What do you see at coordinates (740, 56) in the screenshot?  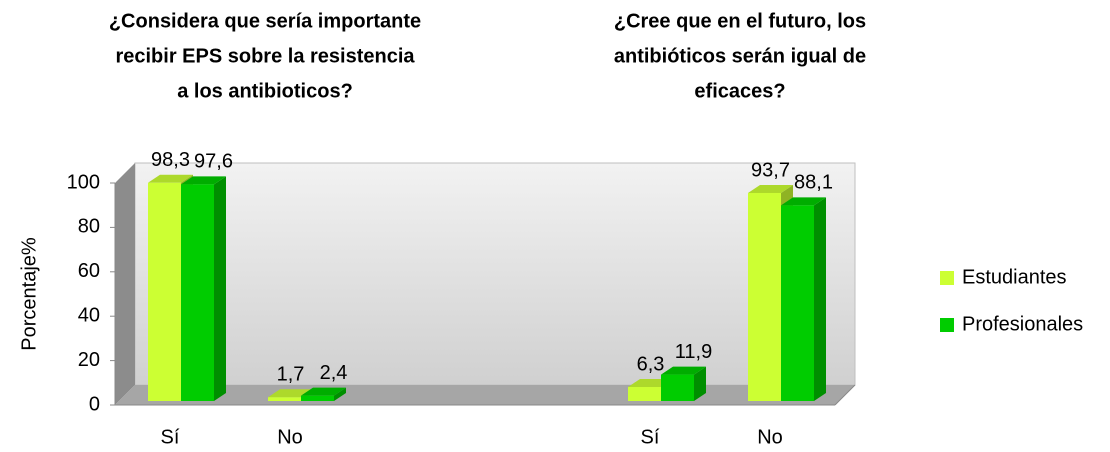 I see `chart-title: antibióticos serán igual de` at bounding box center [740, 56].